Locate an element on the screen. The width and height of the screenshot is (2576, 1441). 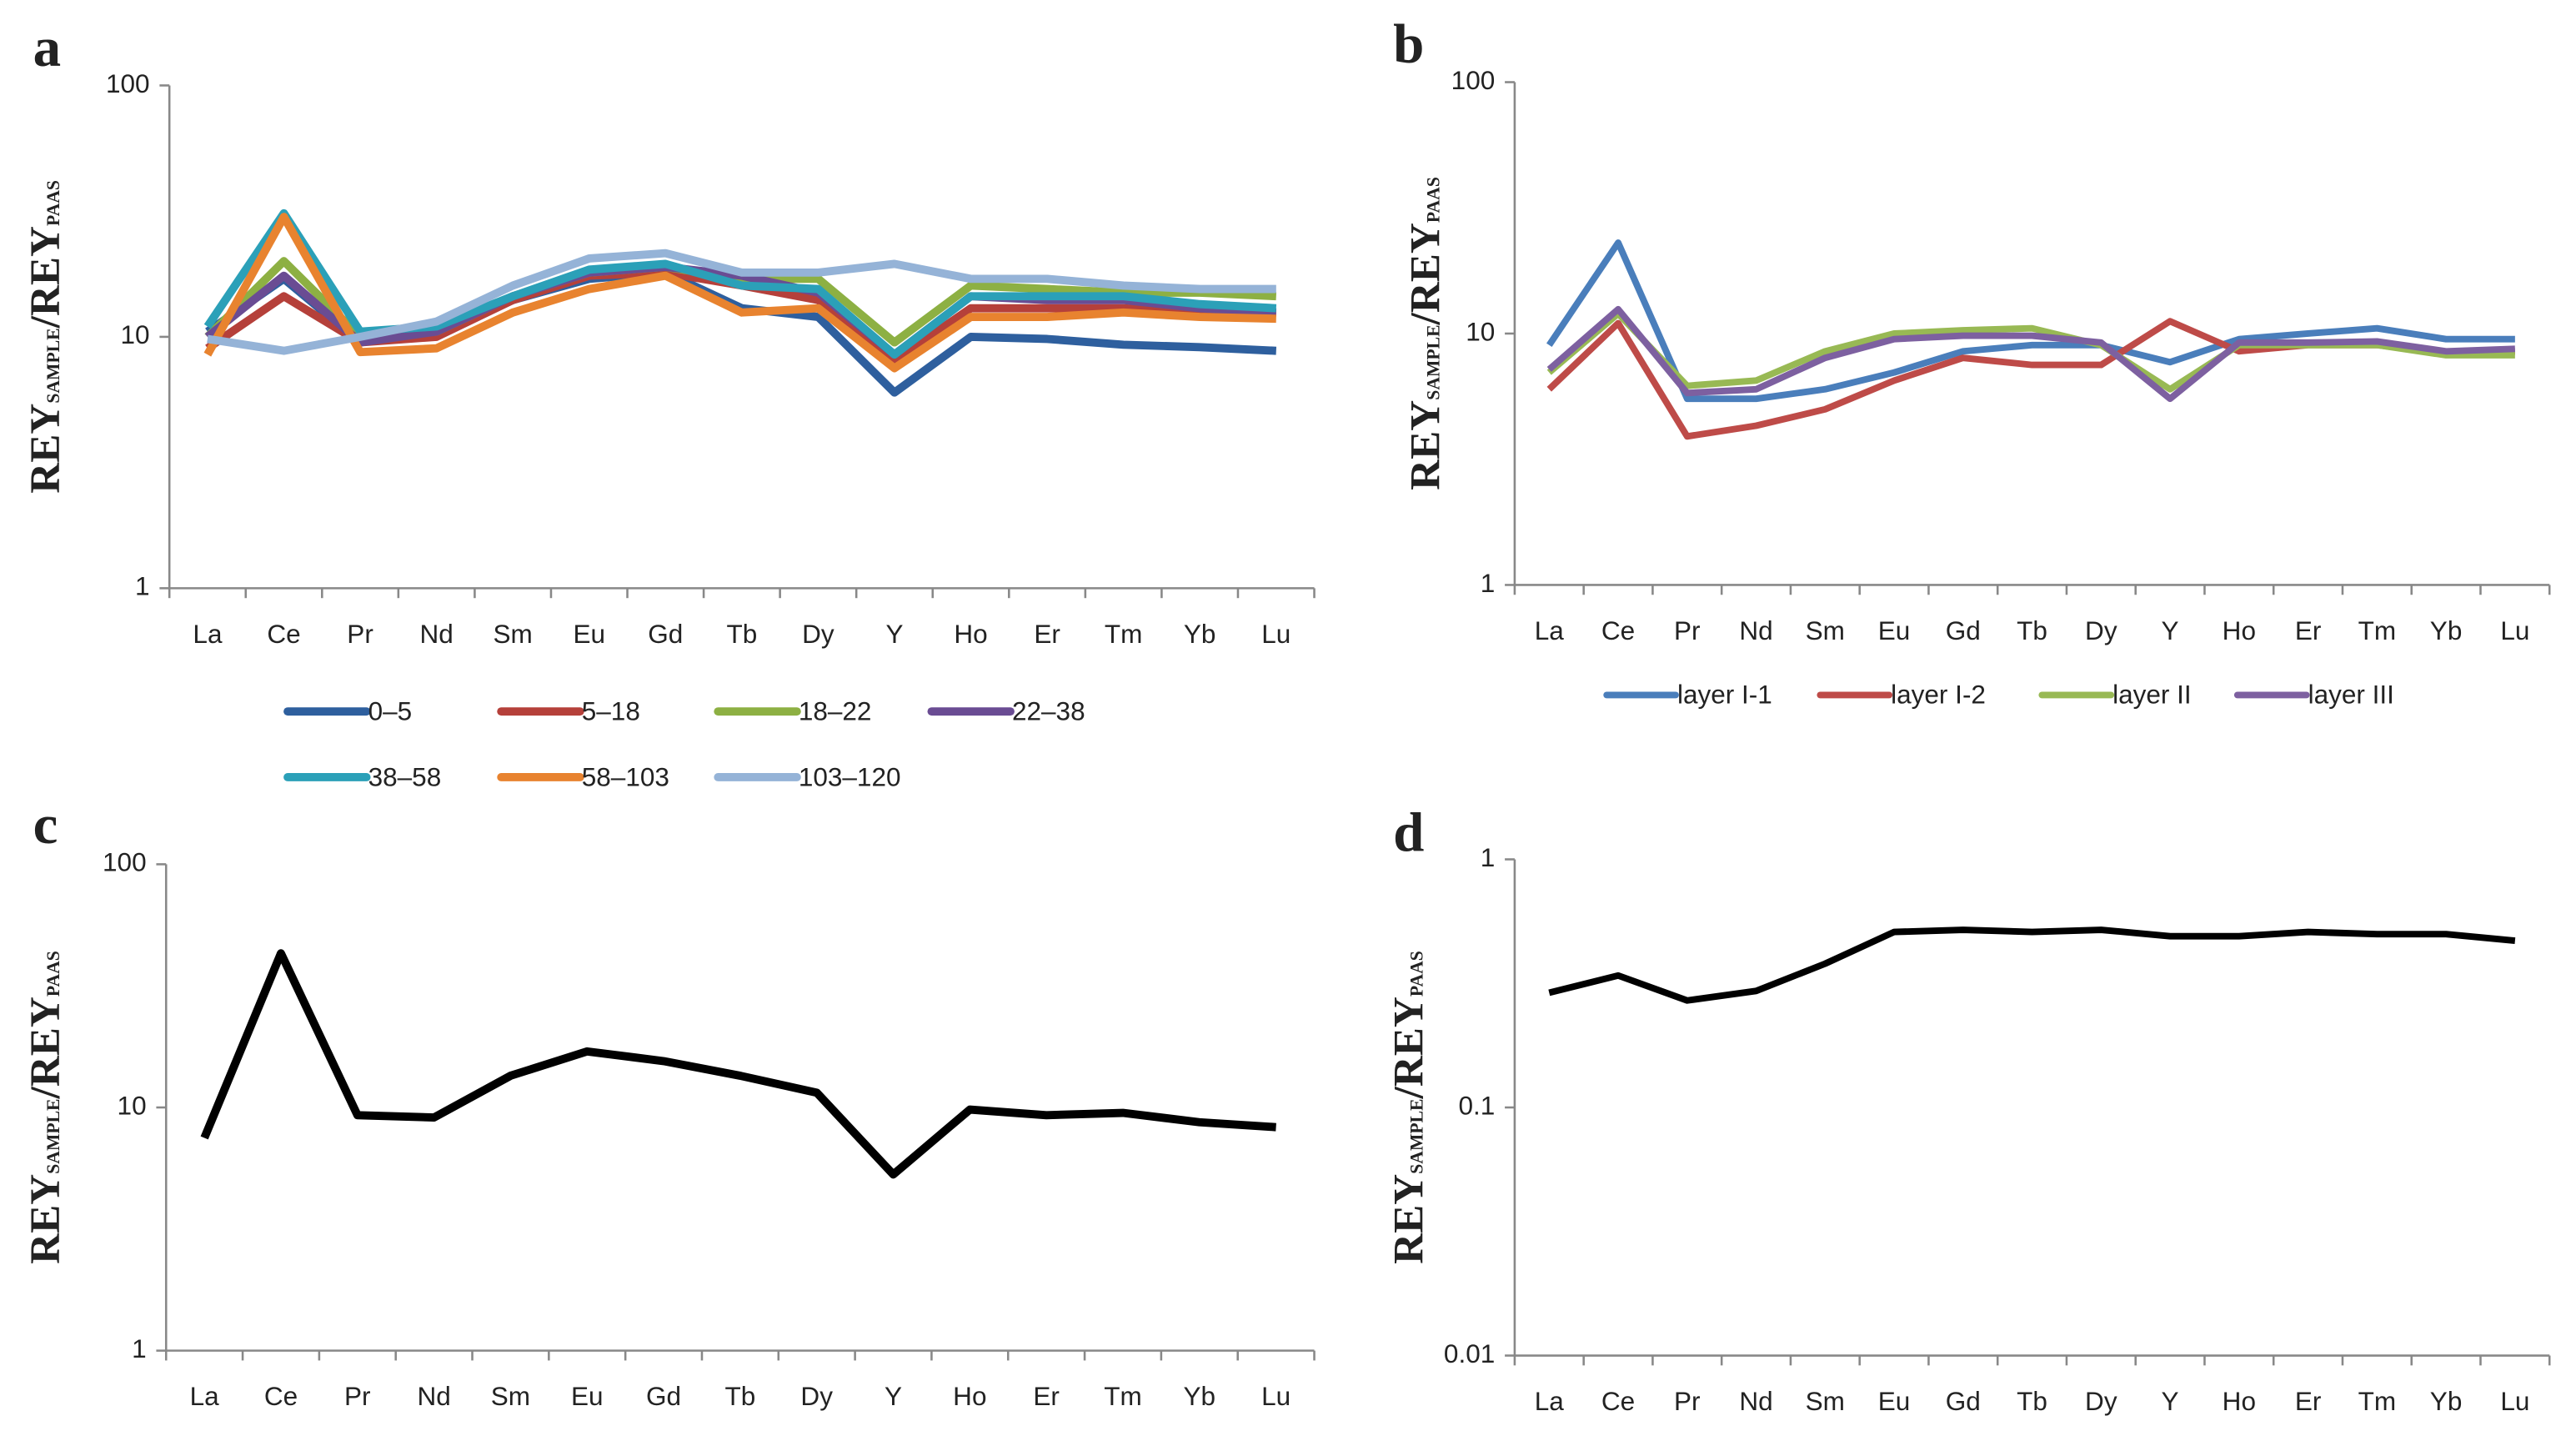
y-tick-label: 0.01 is located at coordinates (1469, 1353).